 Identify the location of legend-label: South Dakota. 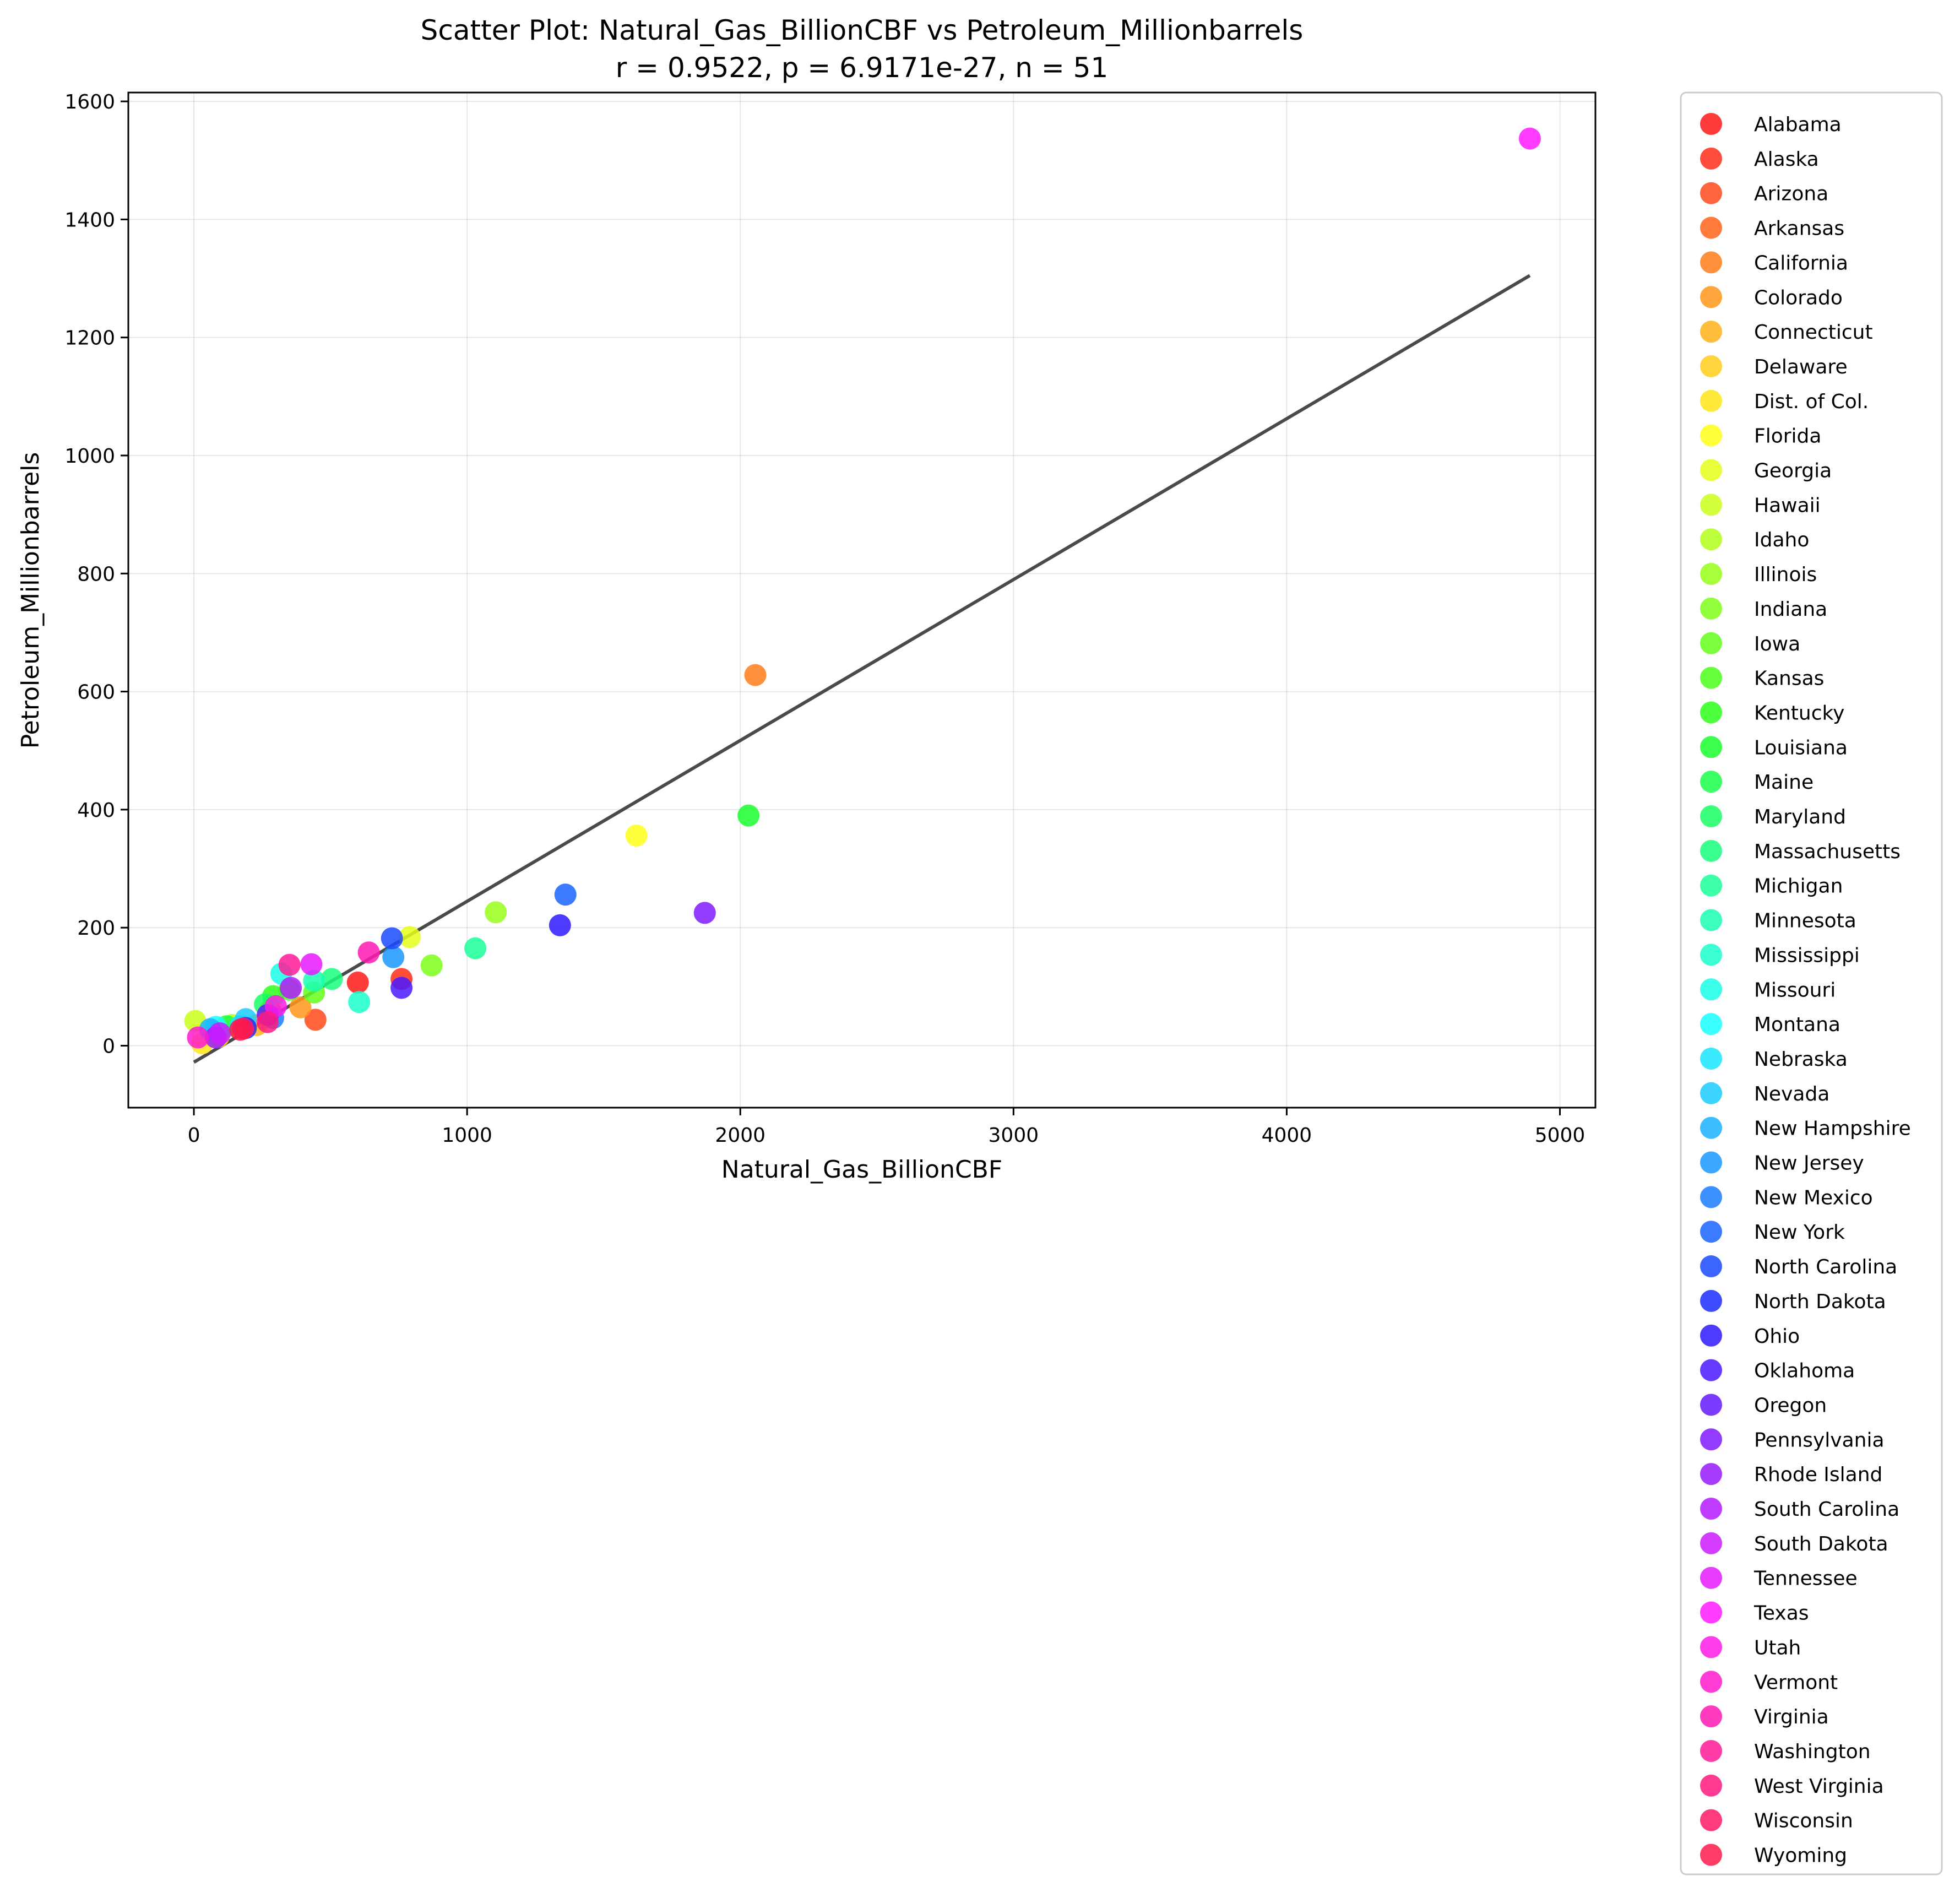
(1821, 1544).